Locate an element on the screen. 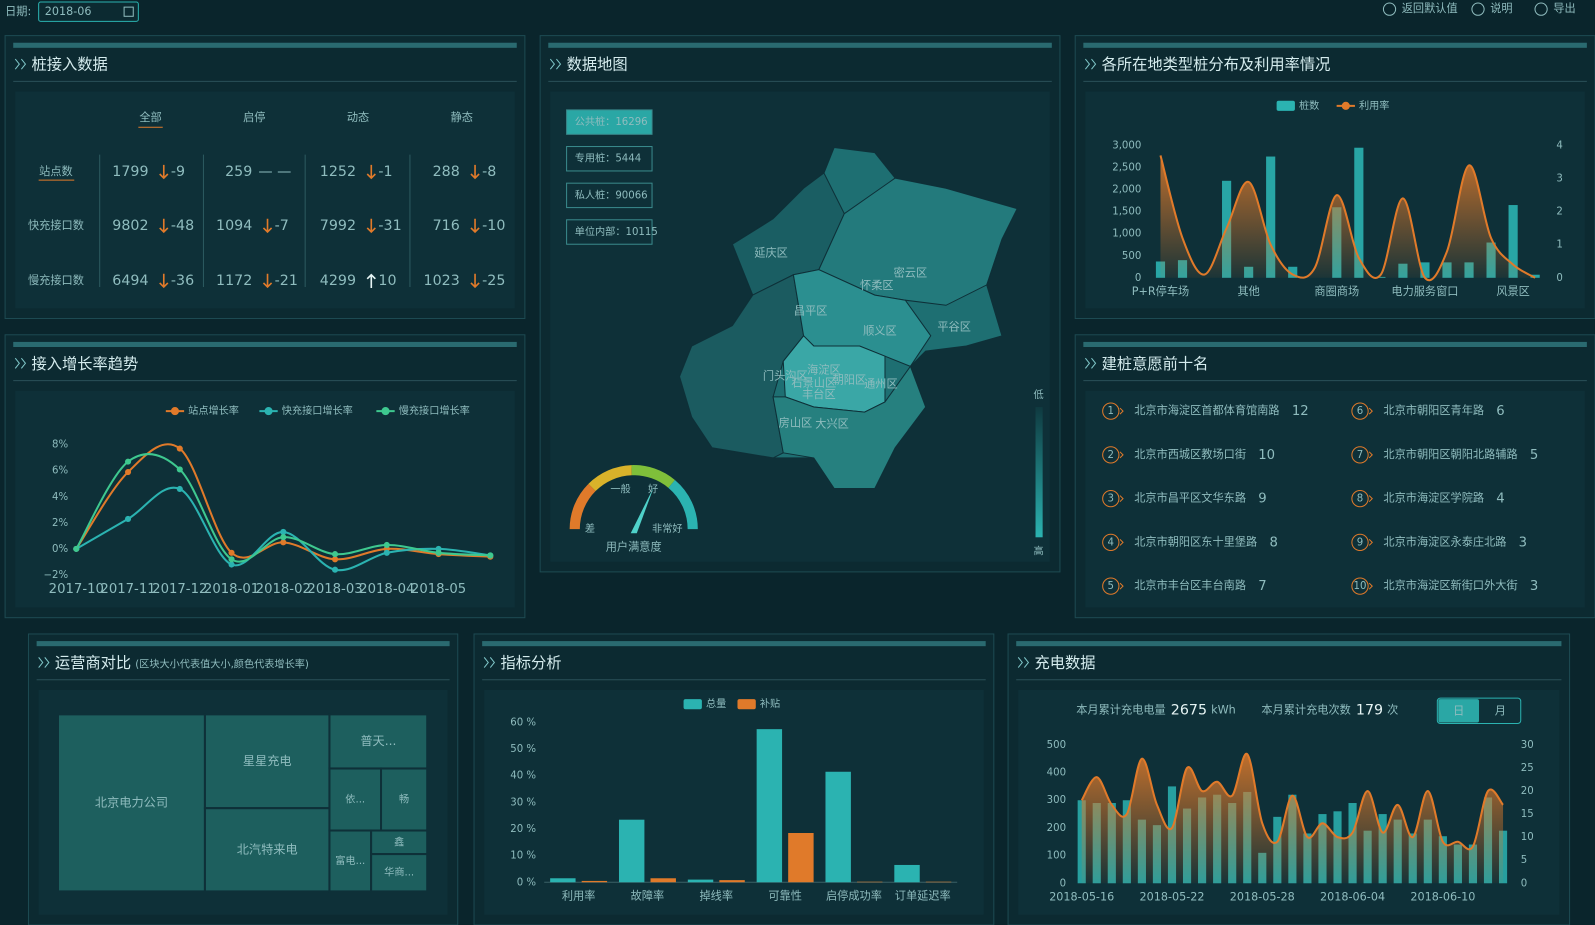  y-tick-label: 2,000 is located at coordinates (1126, 190).